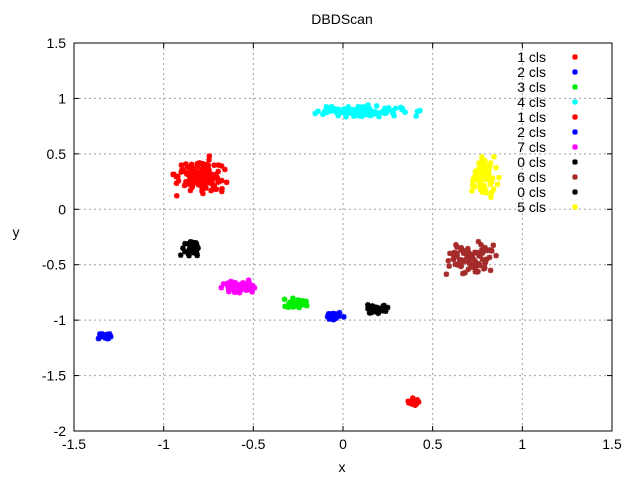  I want to click on legend-label: 7 cls, so click(531, 147).